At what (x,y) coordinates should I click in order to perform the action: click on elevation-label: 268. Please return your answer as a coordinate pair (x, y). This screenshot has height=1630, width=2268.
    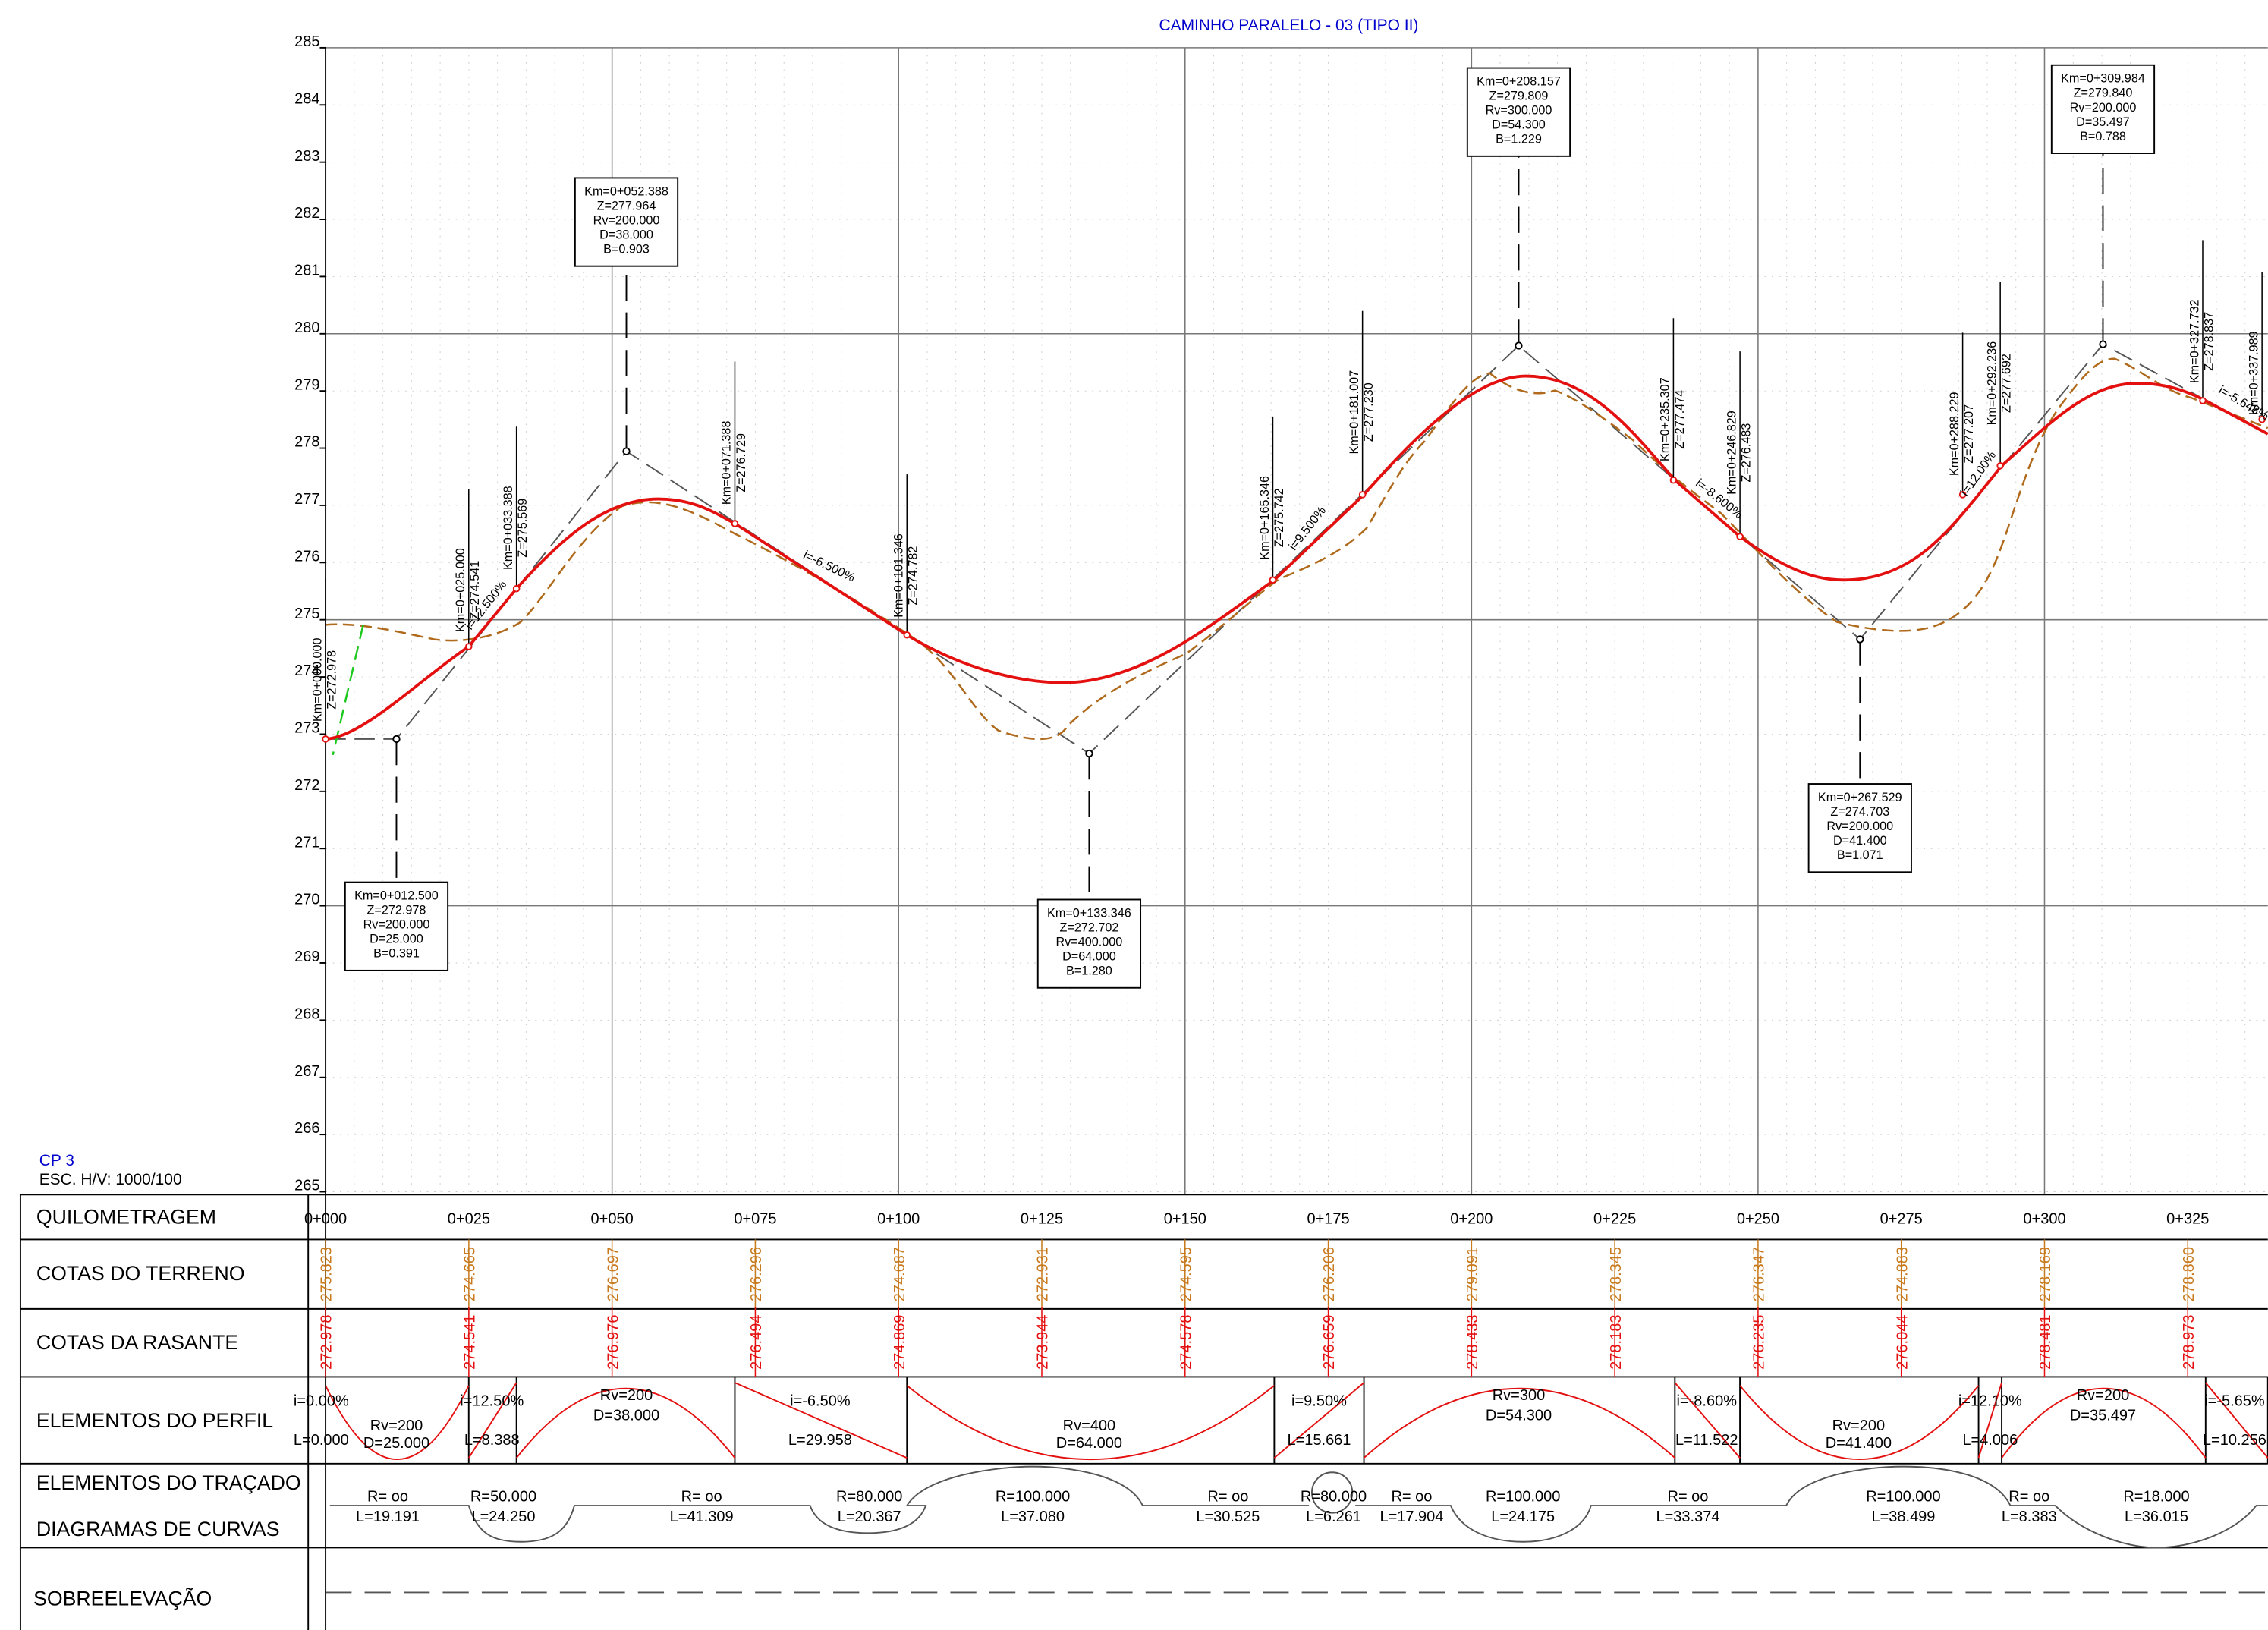
    Looking at the image, I should click on (306, 1013).